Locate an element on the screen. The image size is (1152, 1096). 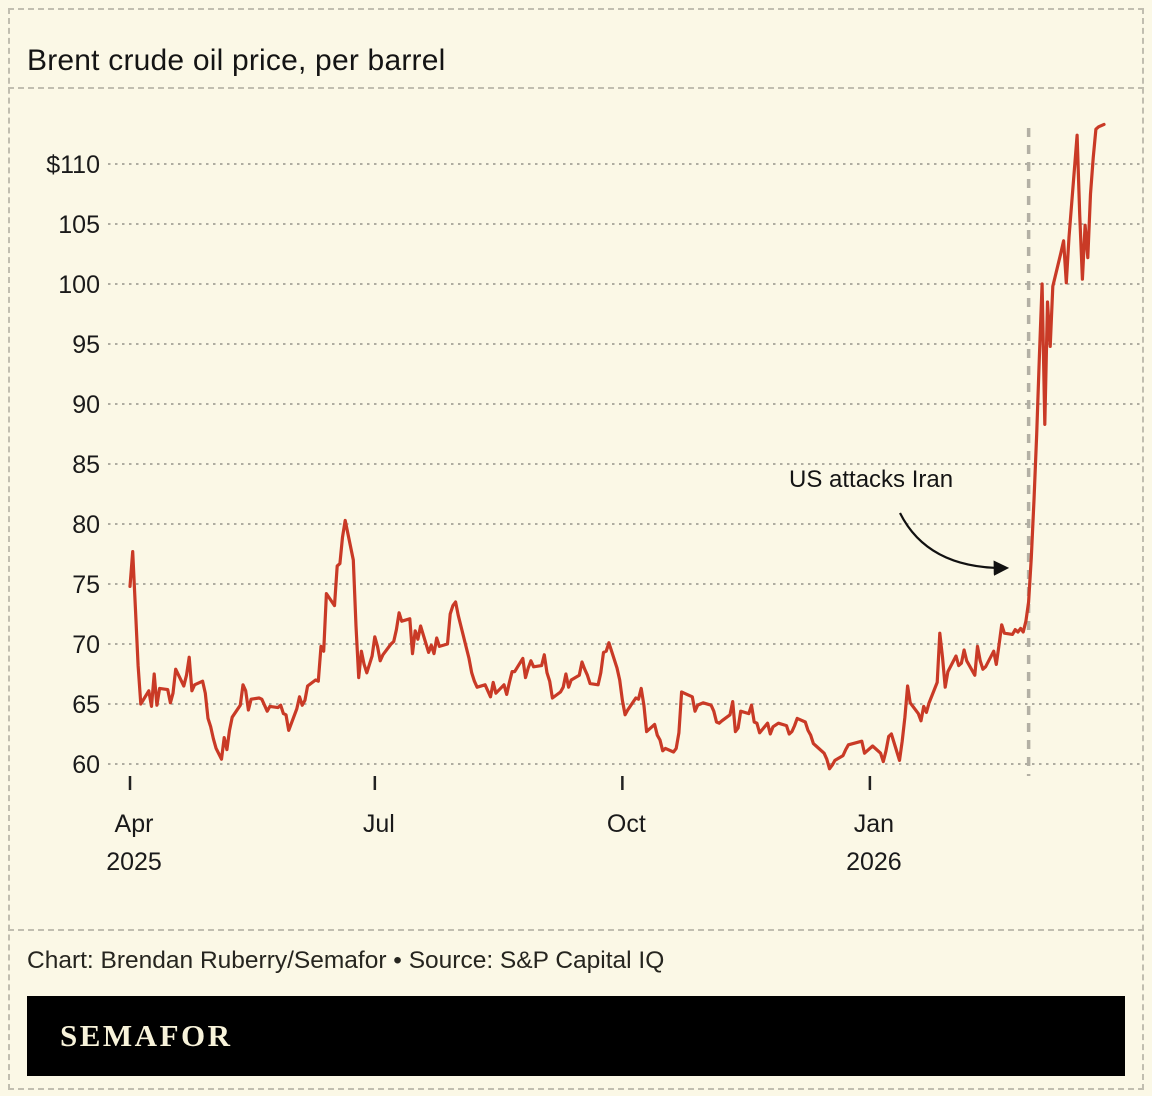
page-title: Brent crude oil price, per barrel is located at coordinates (236, 61).